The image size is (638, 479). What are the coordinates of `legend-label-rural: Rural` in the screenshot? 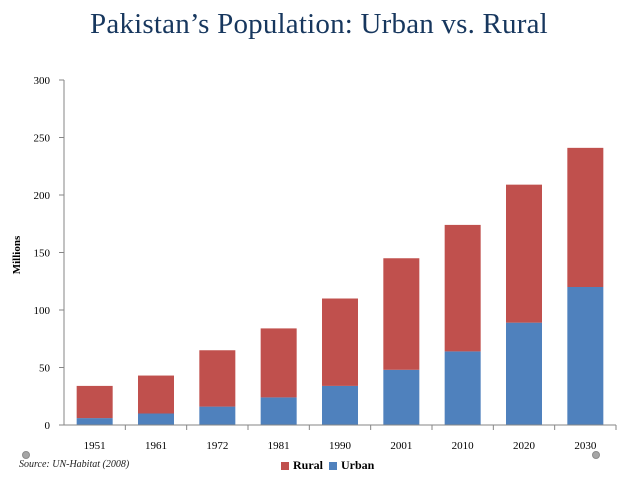 It's located at (308, 465).